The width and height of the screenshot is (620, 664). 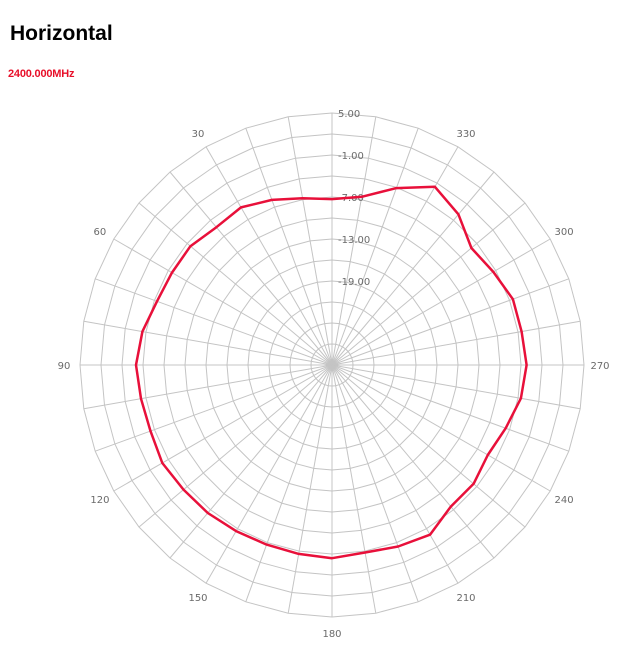 What do you see at coordinates (198, 134) in the screenshot?
I see `angle-tick-label: 30` at bounding box center [198, 134].